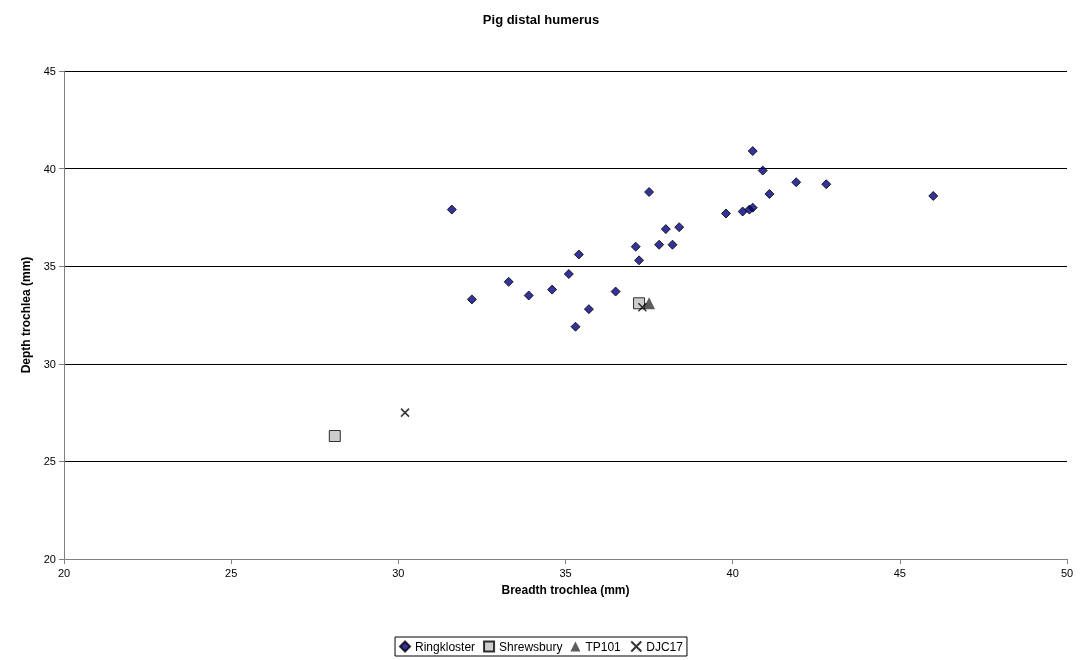 The width and height of the screenshot is (1082, 660). Describe the element at coordinates (26, 315) in the screenshot. I see `y-axis-title: Depth trochlea (mm)` at that location.